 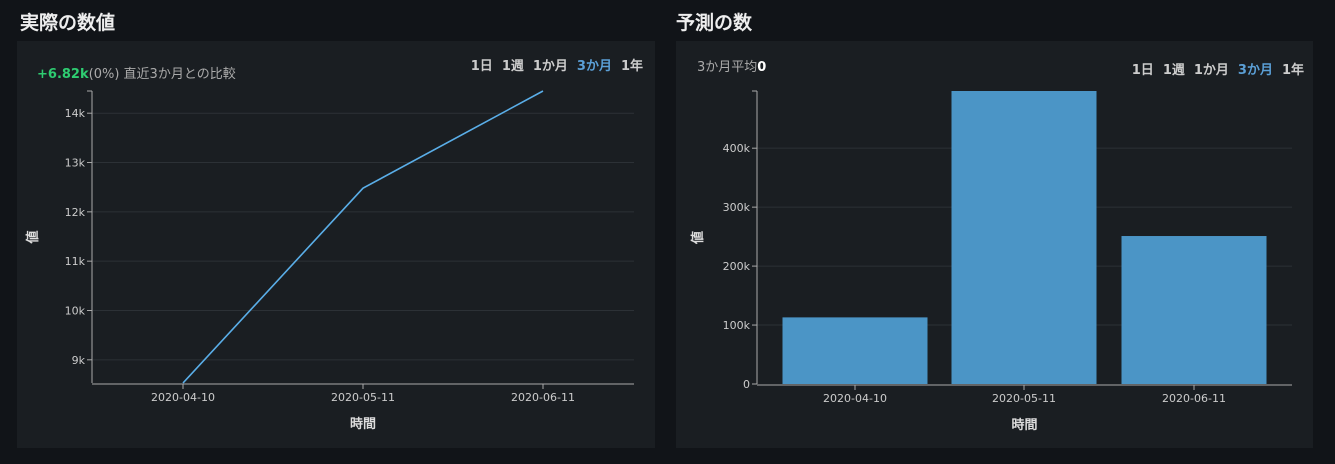 What do you see at coordinates (75, 163) in the screenshot?
I see `y-tick-label: 13k` at bounding box center [75, 163].